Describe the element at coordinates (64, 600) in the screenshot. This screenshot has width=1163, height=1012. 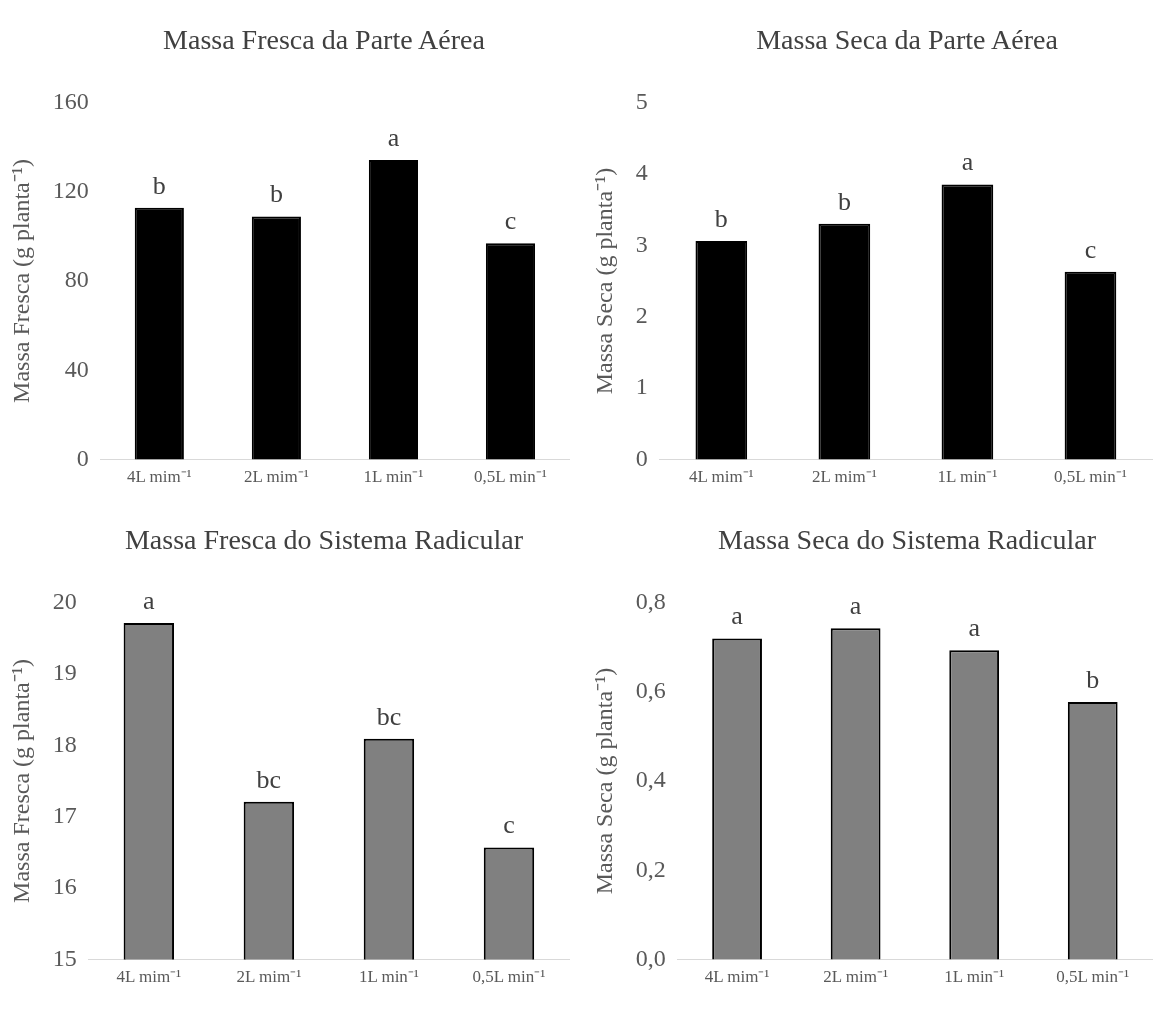
I see `y-tick-label: 20` at that location.